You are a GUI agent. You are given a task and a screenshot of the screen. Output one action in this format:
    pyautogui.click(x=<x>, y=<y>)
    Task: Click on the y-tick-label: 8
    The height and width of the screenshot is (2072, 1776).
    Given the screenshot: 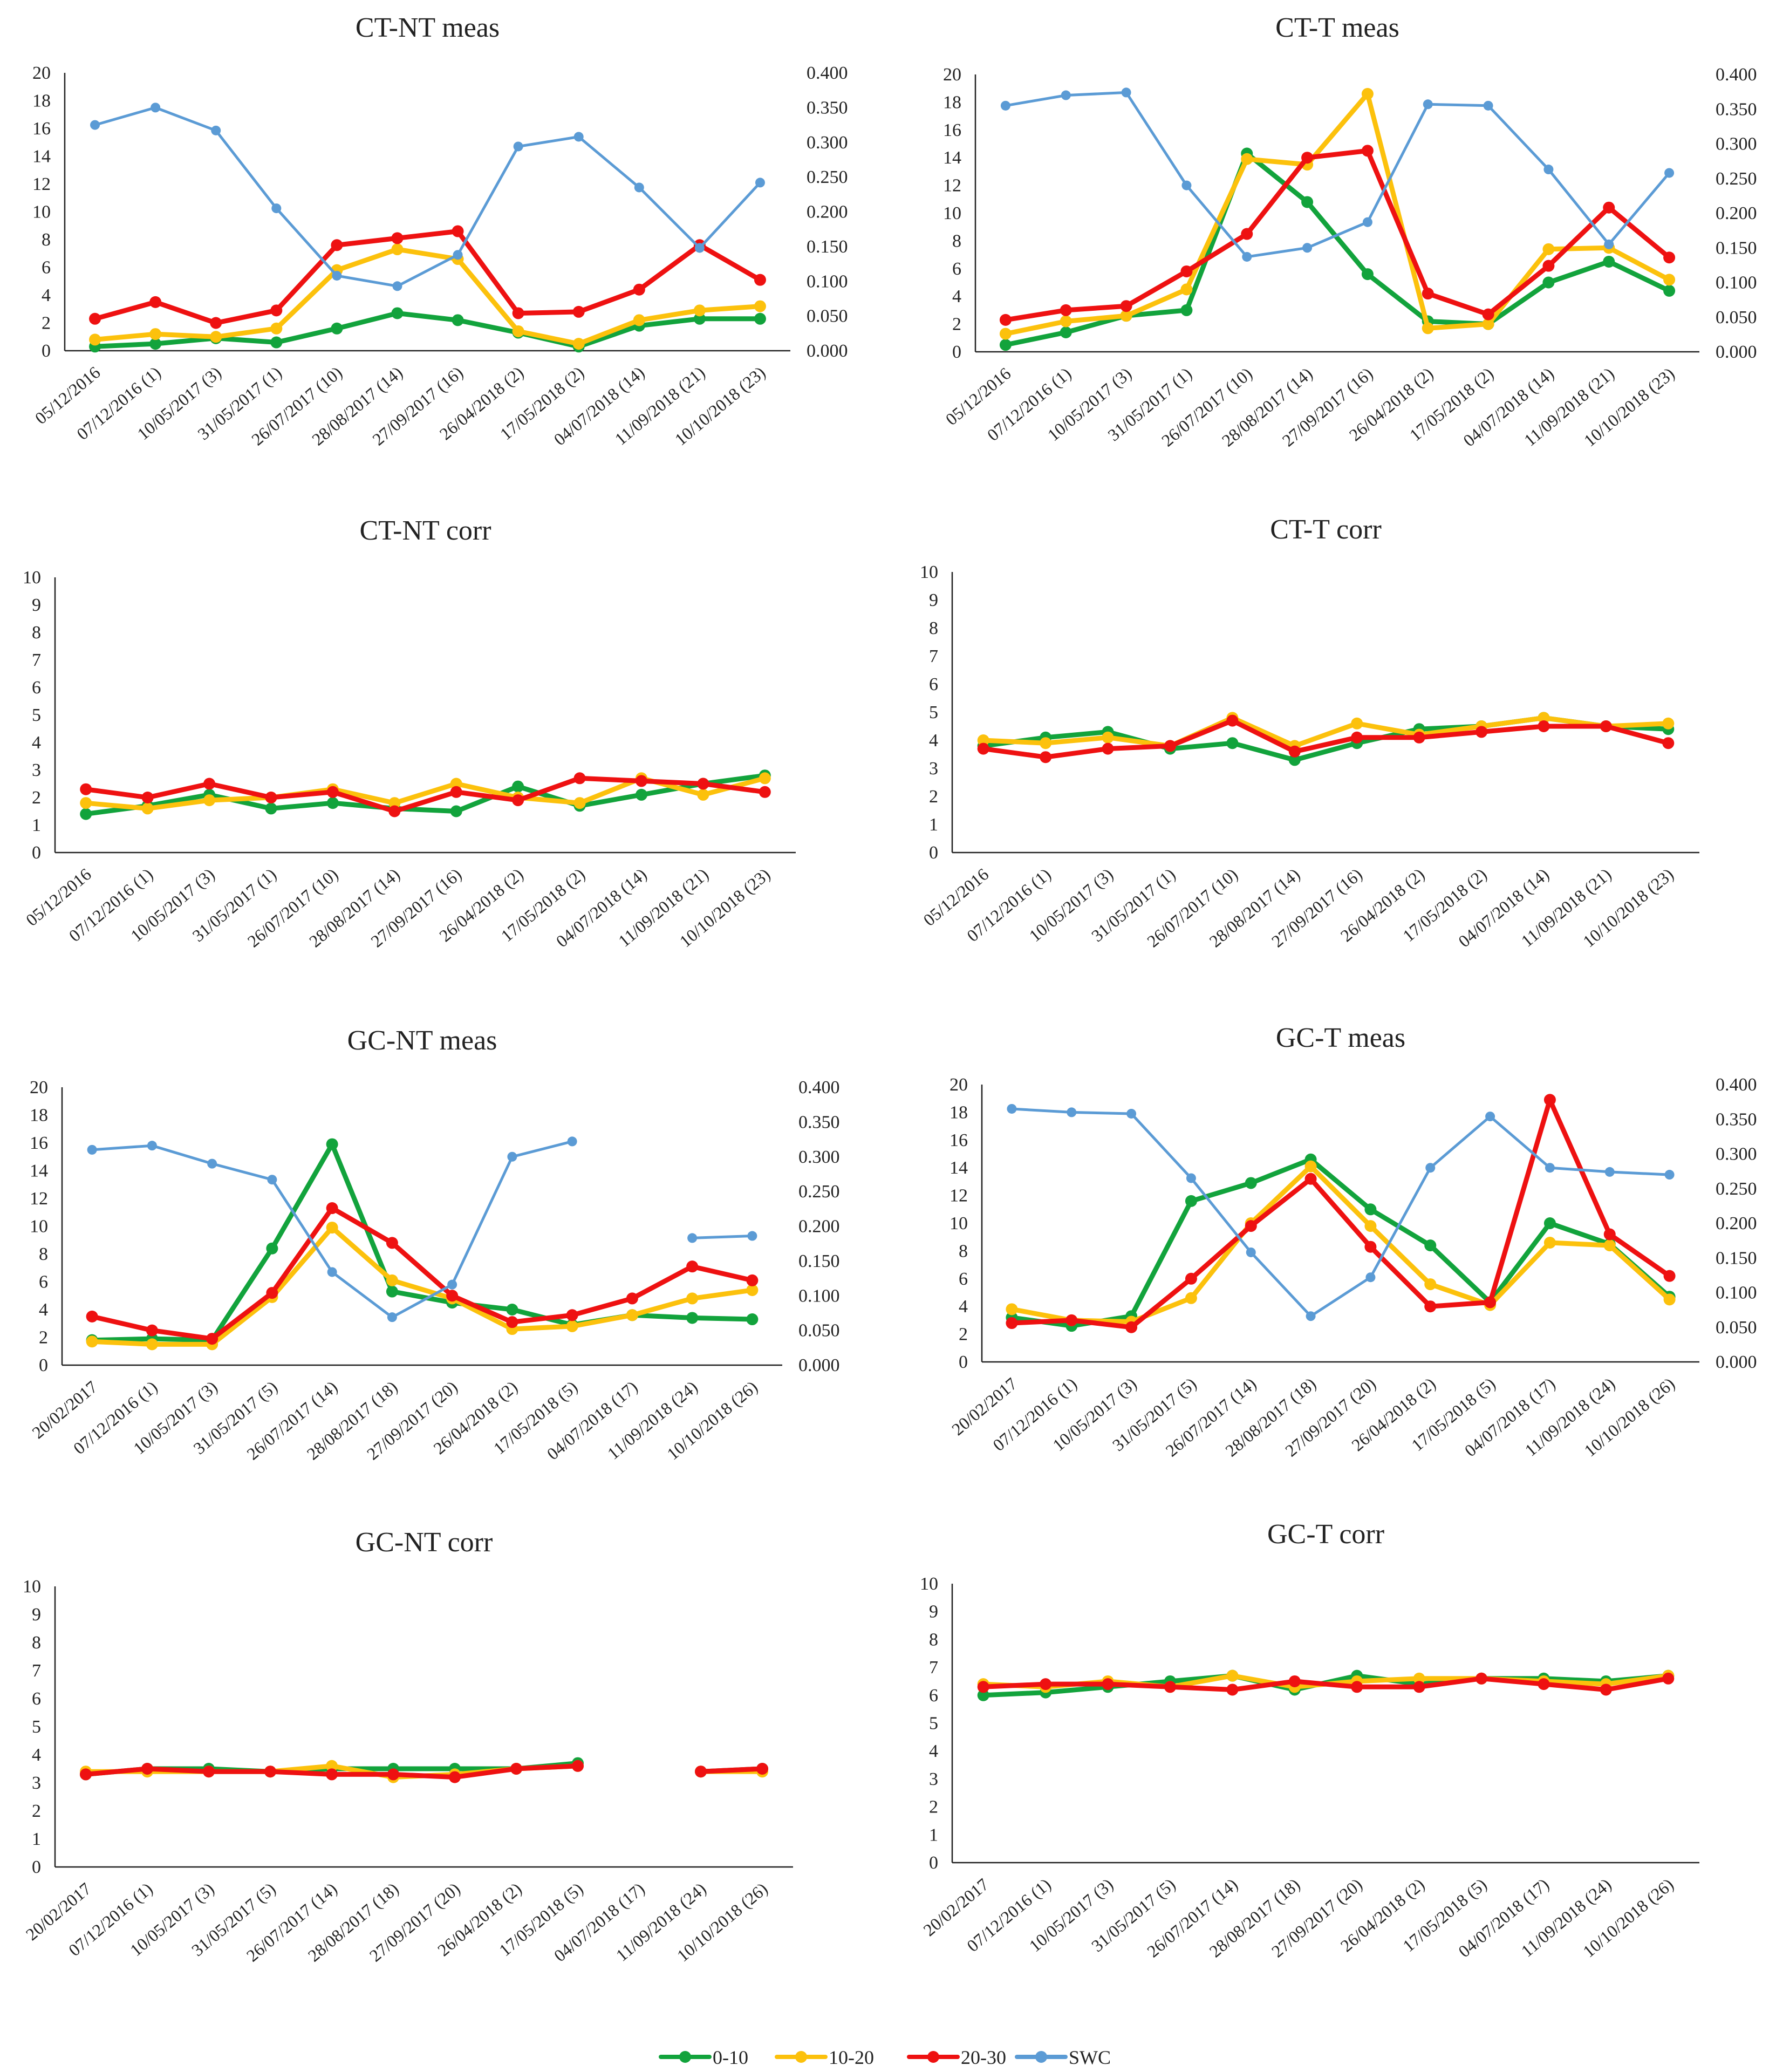 What is the action you would take?
    pyautogui.click(x=46, y=240)
    